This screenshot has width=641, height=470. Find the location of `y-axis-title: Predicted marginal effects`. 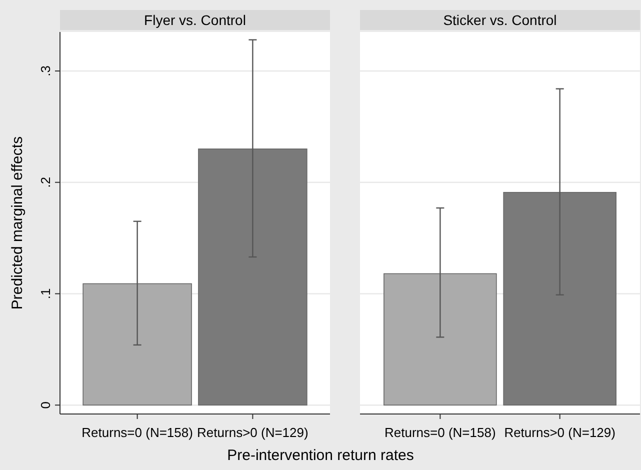

y-axis-title: Predicted marginal effects is located at coordinates (17, 223).